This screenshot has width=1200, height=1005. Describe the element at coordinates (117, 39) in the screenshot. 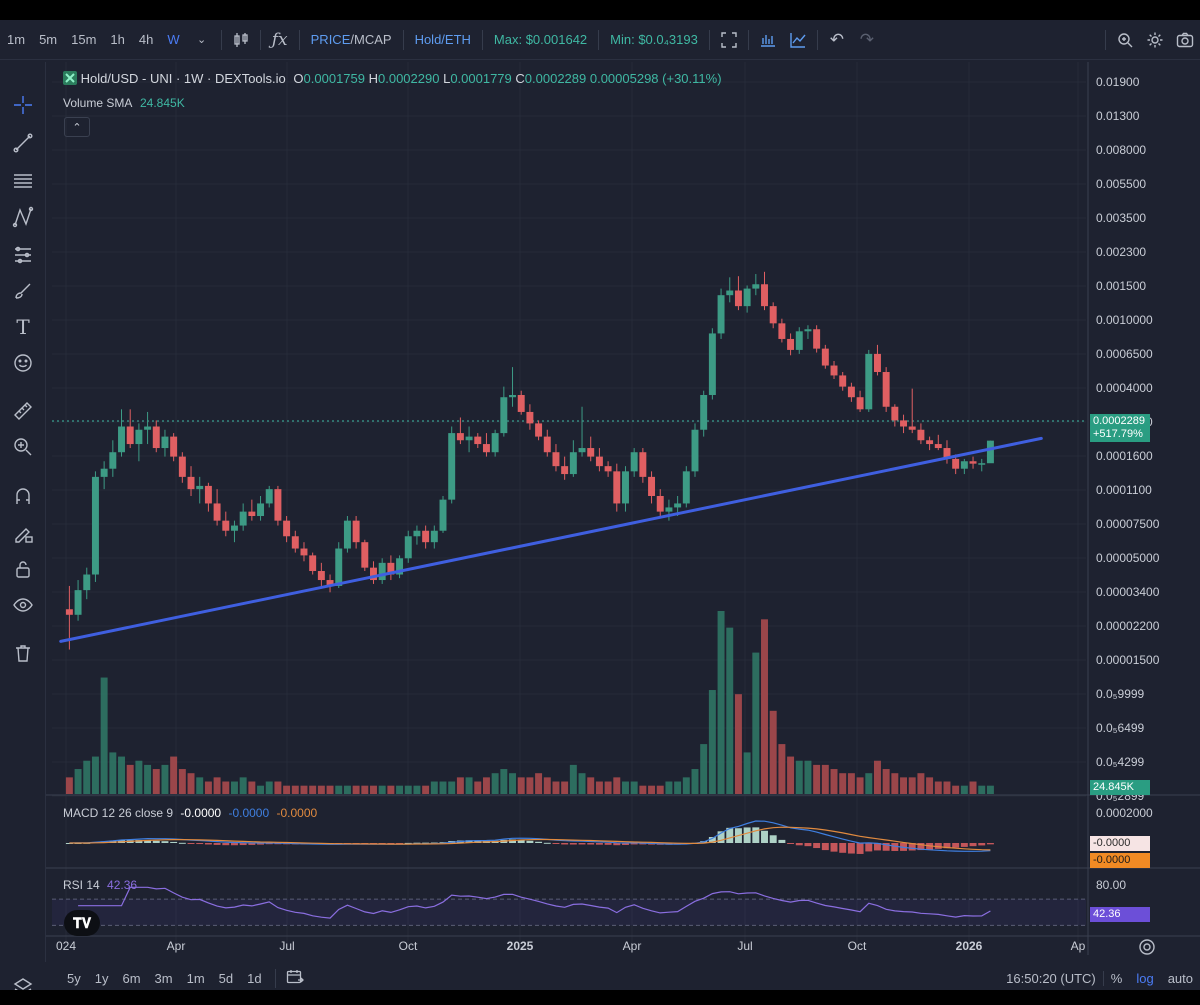

I see `interval-1h: 1h` at that location.